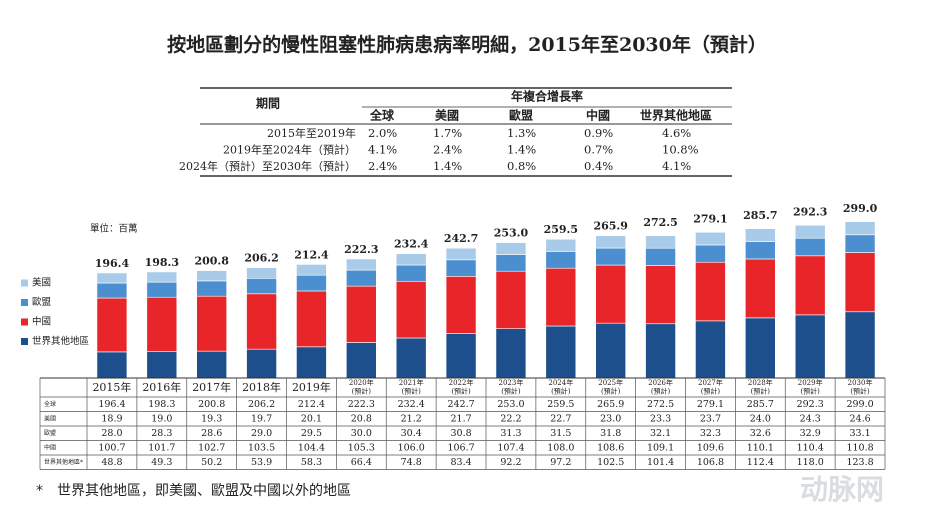 The width and height of the screenshot is (934, 517). I want to click on total-label: 212.4, so click(311, 254).